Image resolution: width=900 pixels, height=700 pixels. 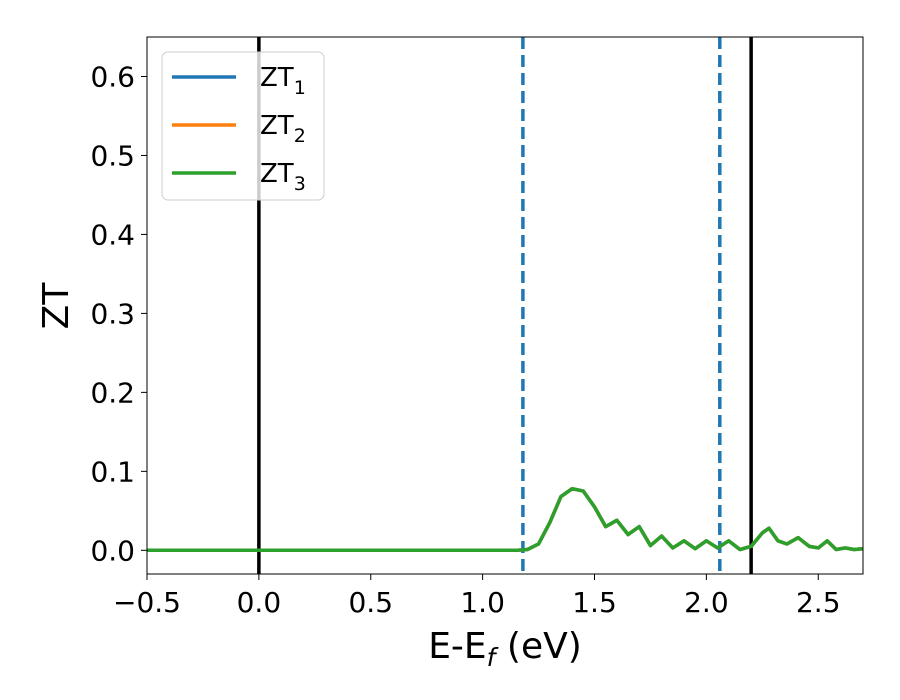 What do you see at coordinates (482, 602) in the screenshot?
I see `x-tick-label: 1.0` at bounding box center [482, 602].